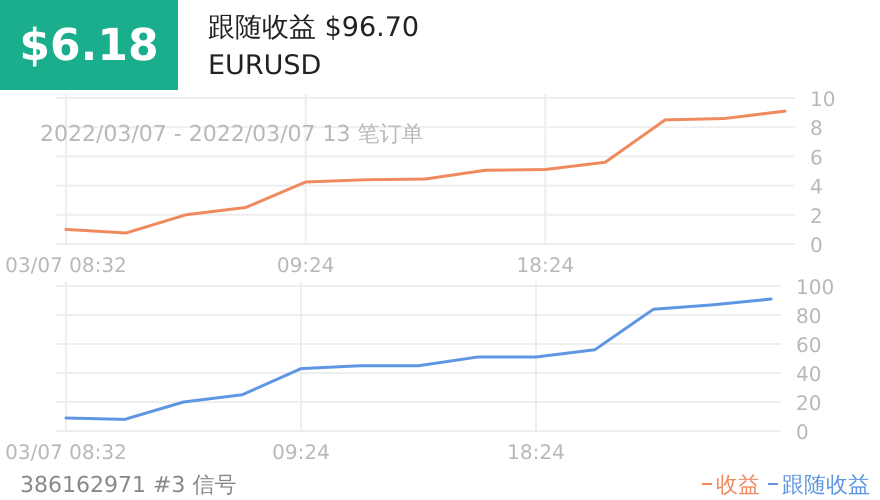 Image resolution: width=880 pixels, height=500 pixels. I want to click on y-tick-label: 2, so click(816, 216).